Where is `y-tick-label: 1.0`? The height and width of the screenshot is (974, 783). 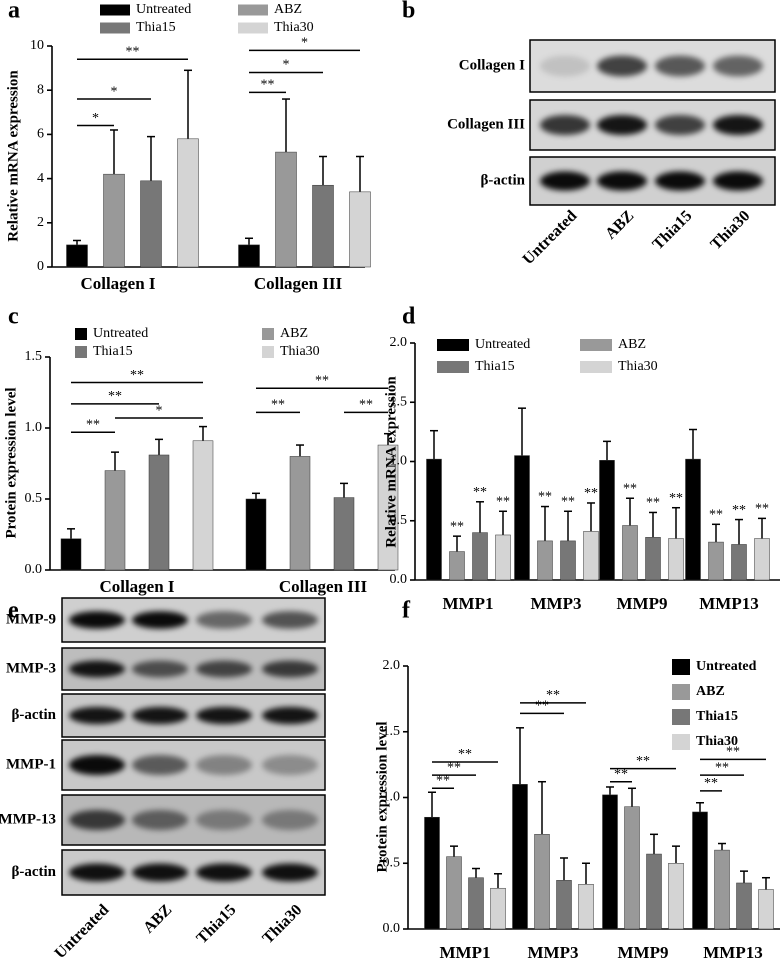
y-tick-label: 1.0 is located at coordinates (392, 797).